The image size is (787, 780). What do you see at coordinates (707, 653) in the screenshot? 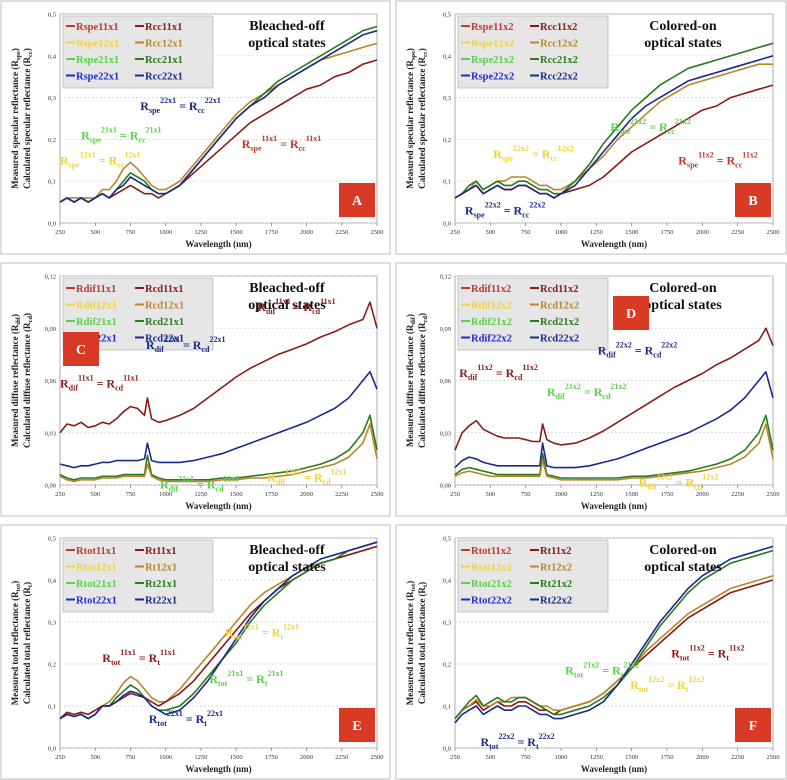
I see `equation-annotation: Rtot11x2 = Rt11x2` at bounding box center [707, 653].